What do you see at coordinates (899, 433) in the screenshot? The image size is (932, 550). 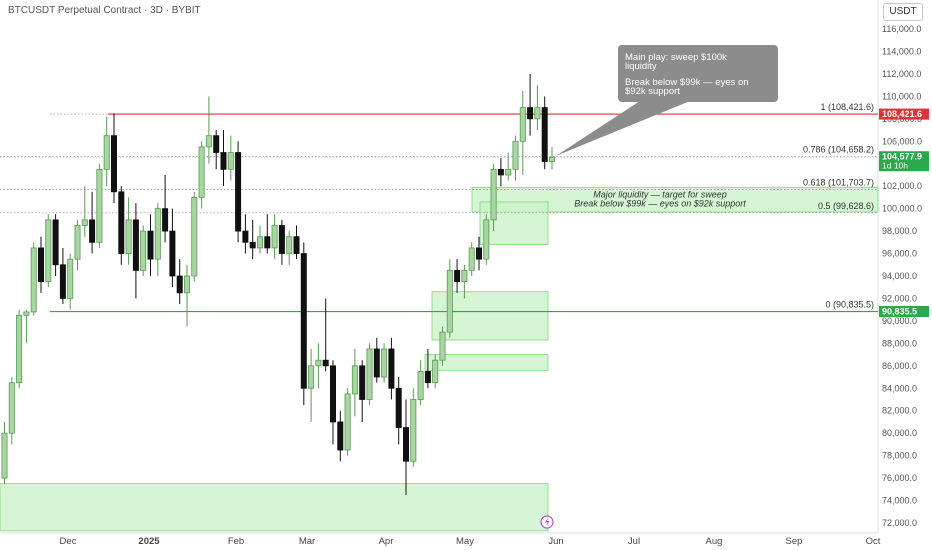 I see `y-tick-label: 80,000.0` at bounding box center [899, 433].